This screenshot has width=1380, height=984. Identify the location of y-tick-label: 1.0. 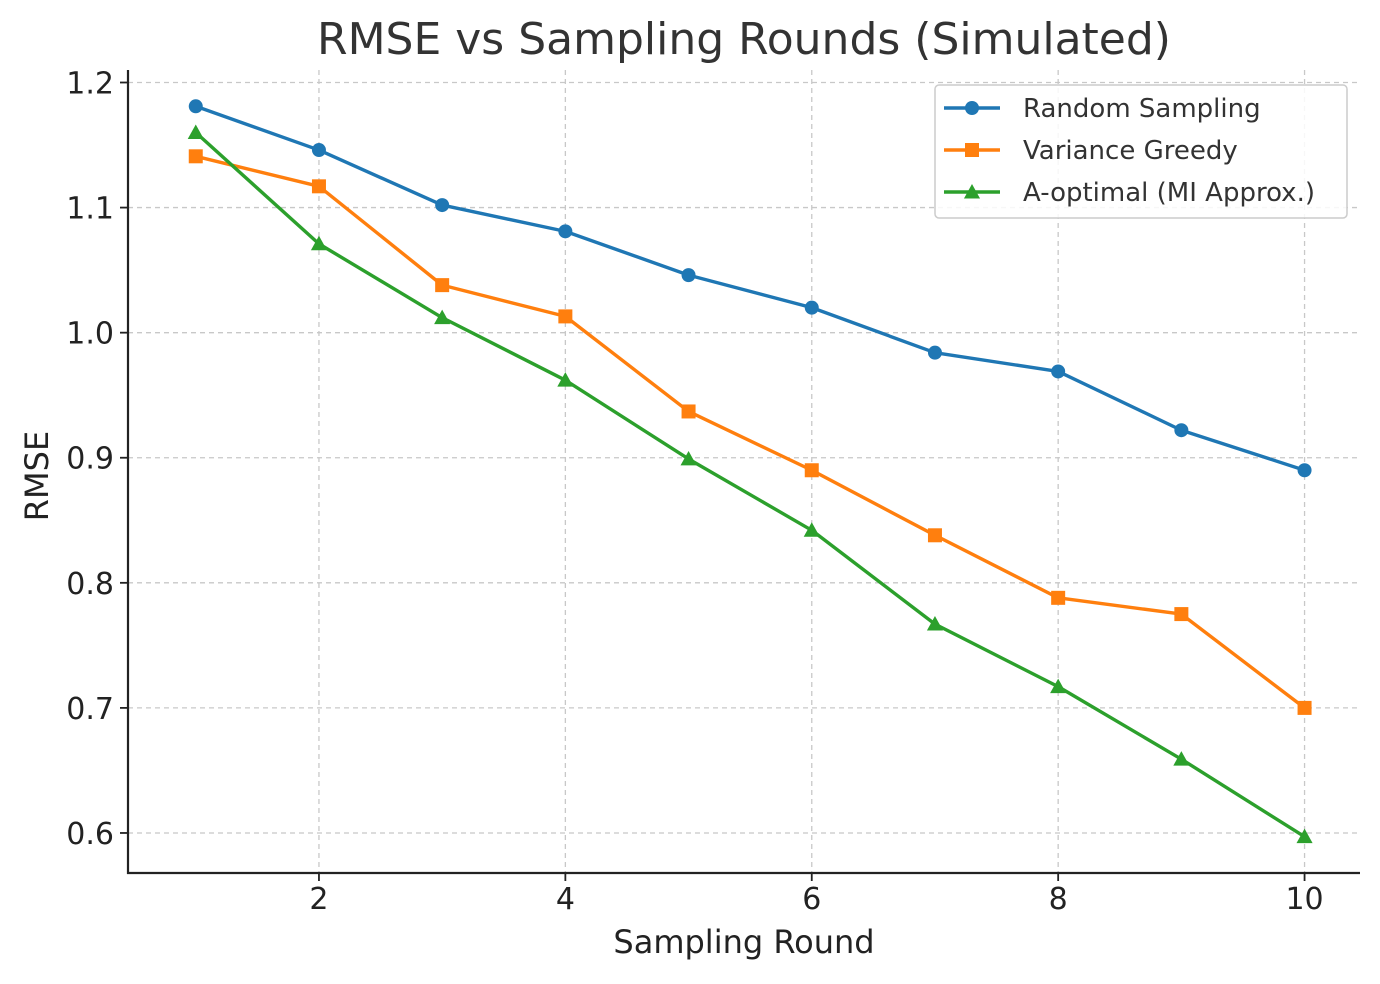
(90, 334).